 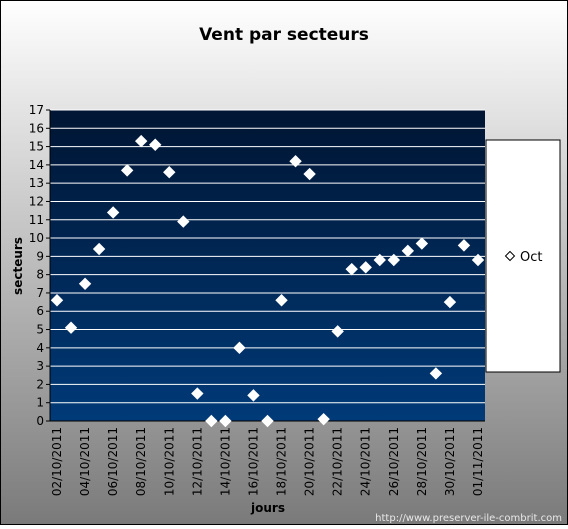 What do you see at coordinates (40, 275) in the screenshot?
I see `y-tick-label: 8` at bounding box center [40, 275].